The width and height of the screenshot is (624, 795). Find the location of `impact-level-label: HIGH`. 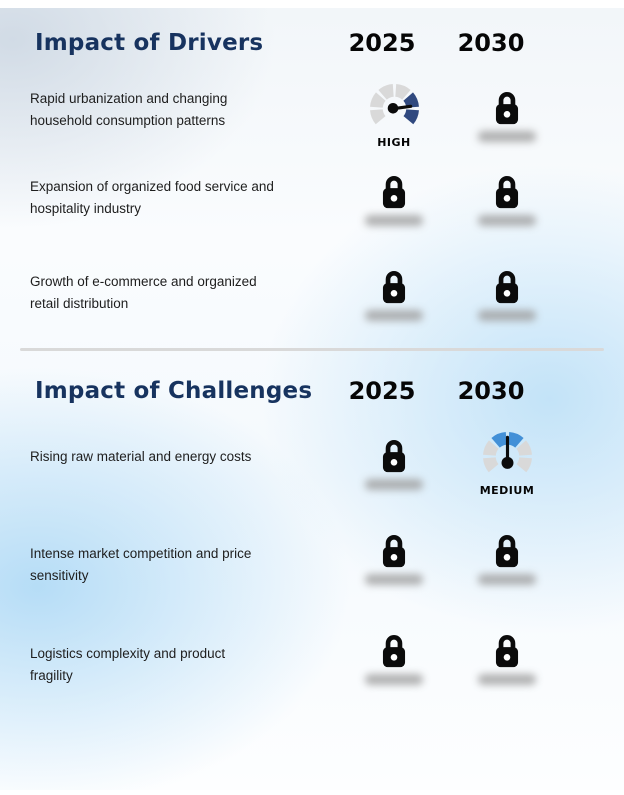

impact-level-label: HIGH is located at coordinates (394, 142).